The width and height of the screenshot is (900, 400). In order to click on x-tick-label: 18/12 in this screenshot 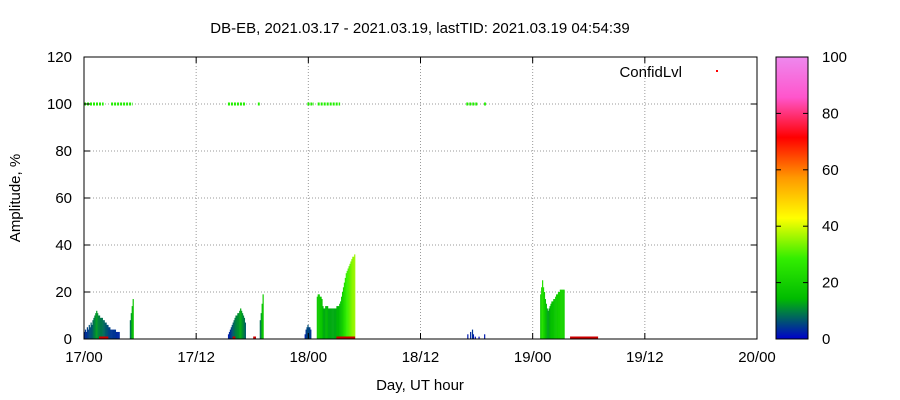, I will do `click(421, 357)`.